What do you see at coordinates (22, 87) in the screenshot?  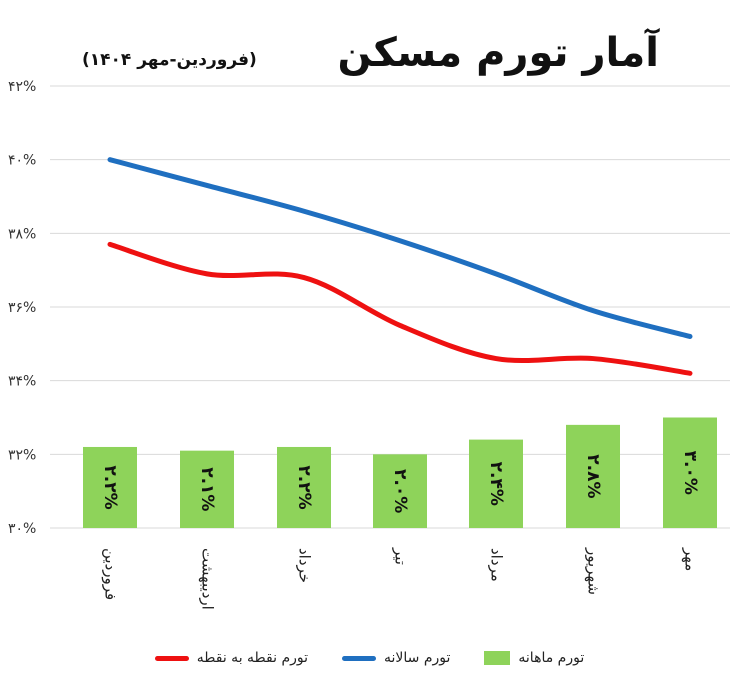 I see `y-tick-label: ۴۲%` at bounding box center [22, 87].